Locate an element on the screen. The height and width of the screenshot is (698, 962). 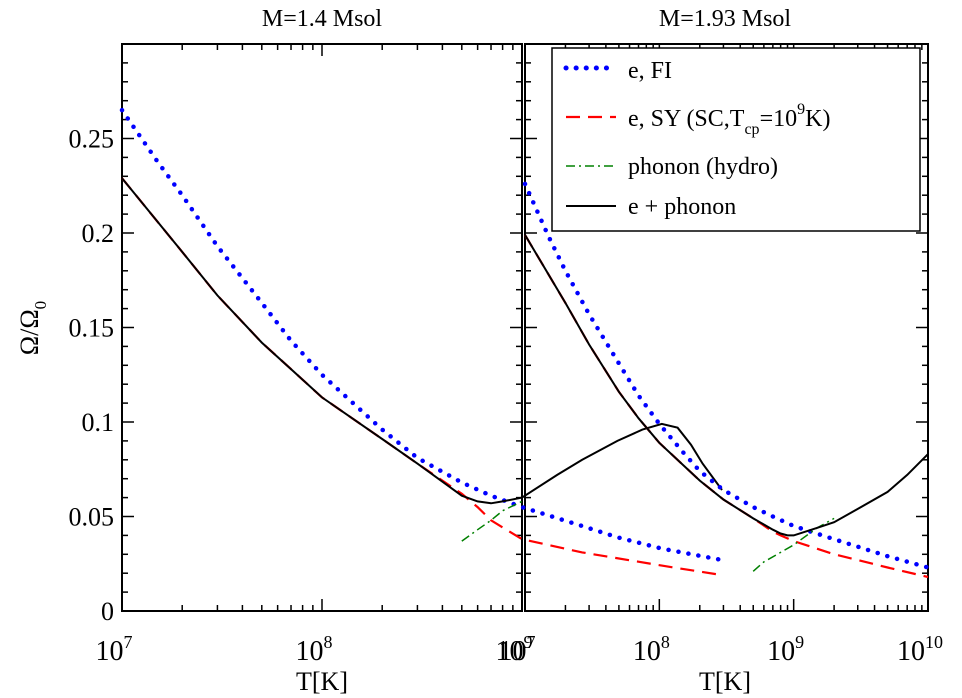
x-tick-label-left: 10⁷ is located at coordinates (114, 649).